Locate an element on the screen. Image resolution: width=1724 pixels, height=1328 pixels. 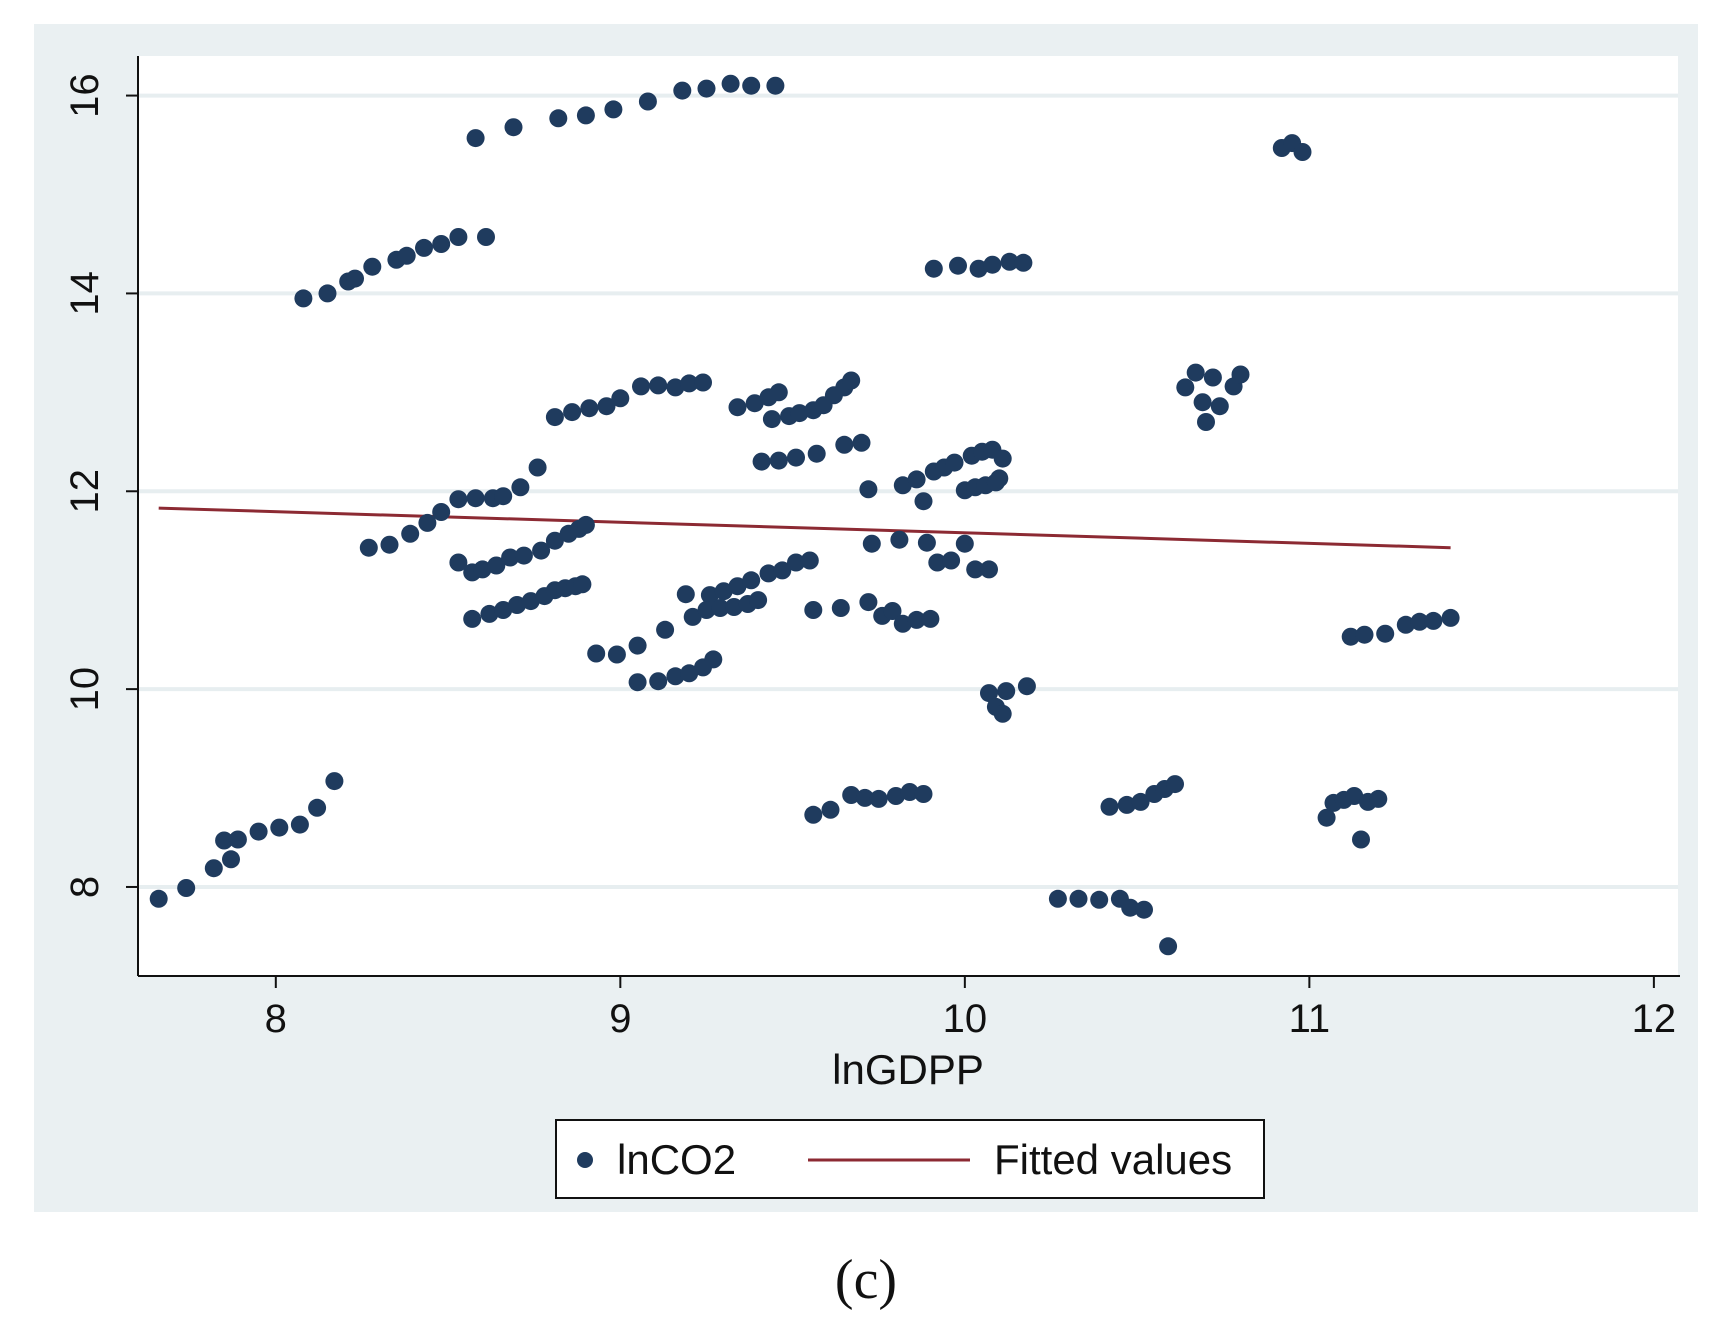
x-tick-label-12: 12 is located at coordinates (1654, 1019).